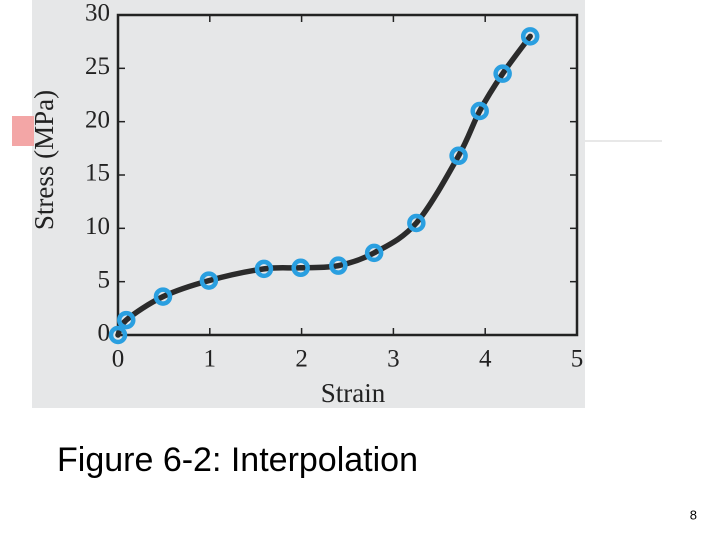 This screenshot has width=720, height=540. I want to click on y-tick-label: 0, so click(104, 333).